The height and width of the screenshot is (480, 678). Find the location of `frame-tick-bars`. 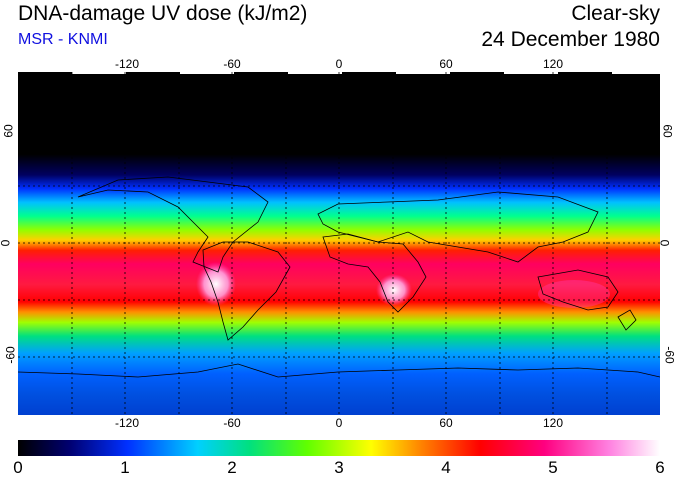

frame-tick-bars is located at coordinates (366, 73).